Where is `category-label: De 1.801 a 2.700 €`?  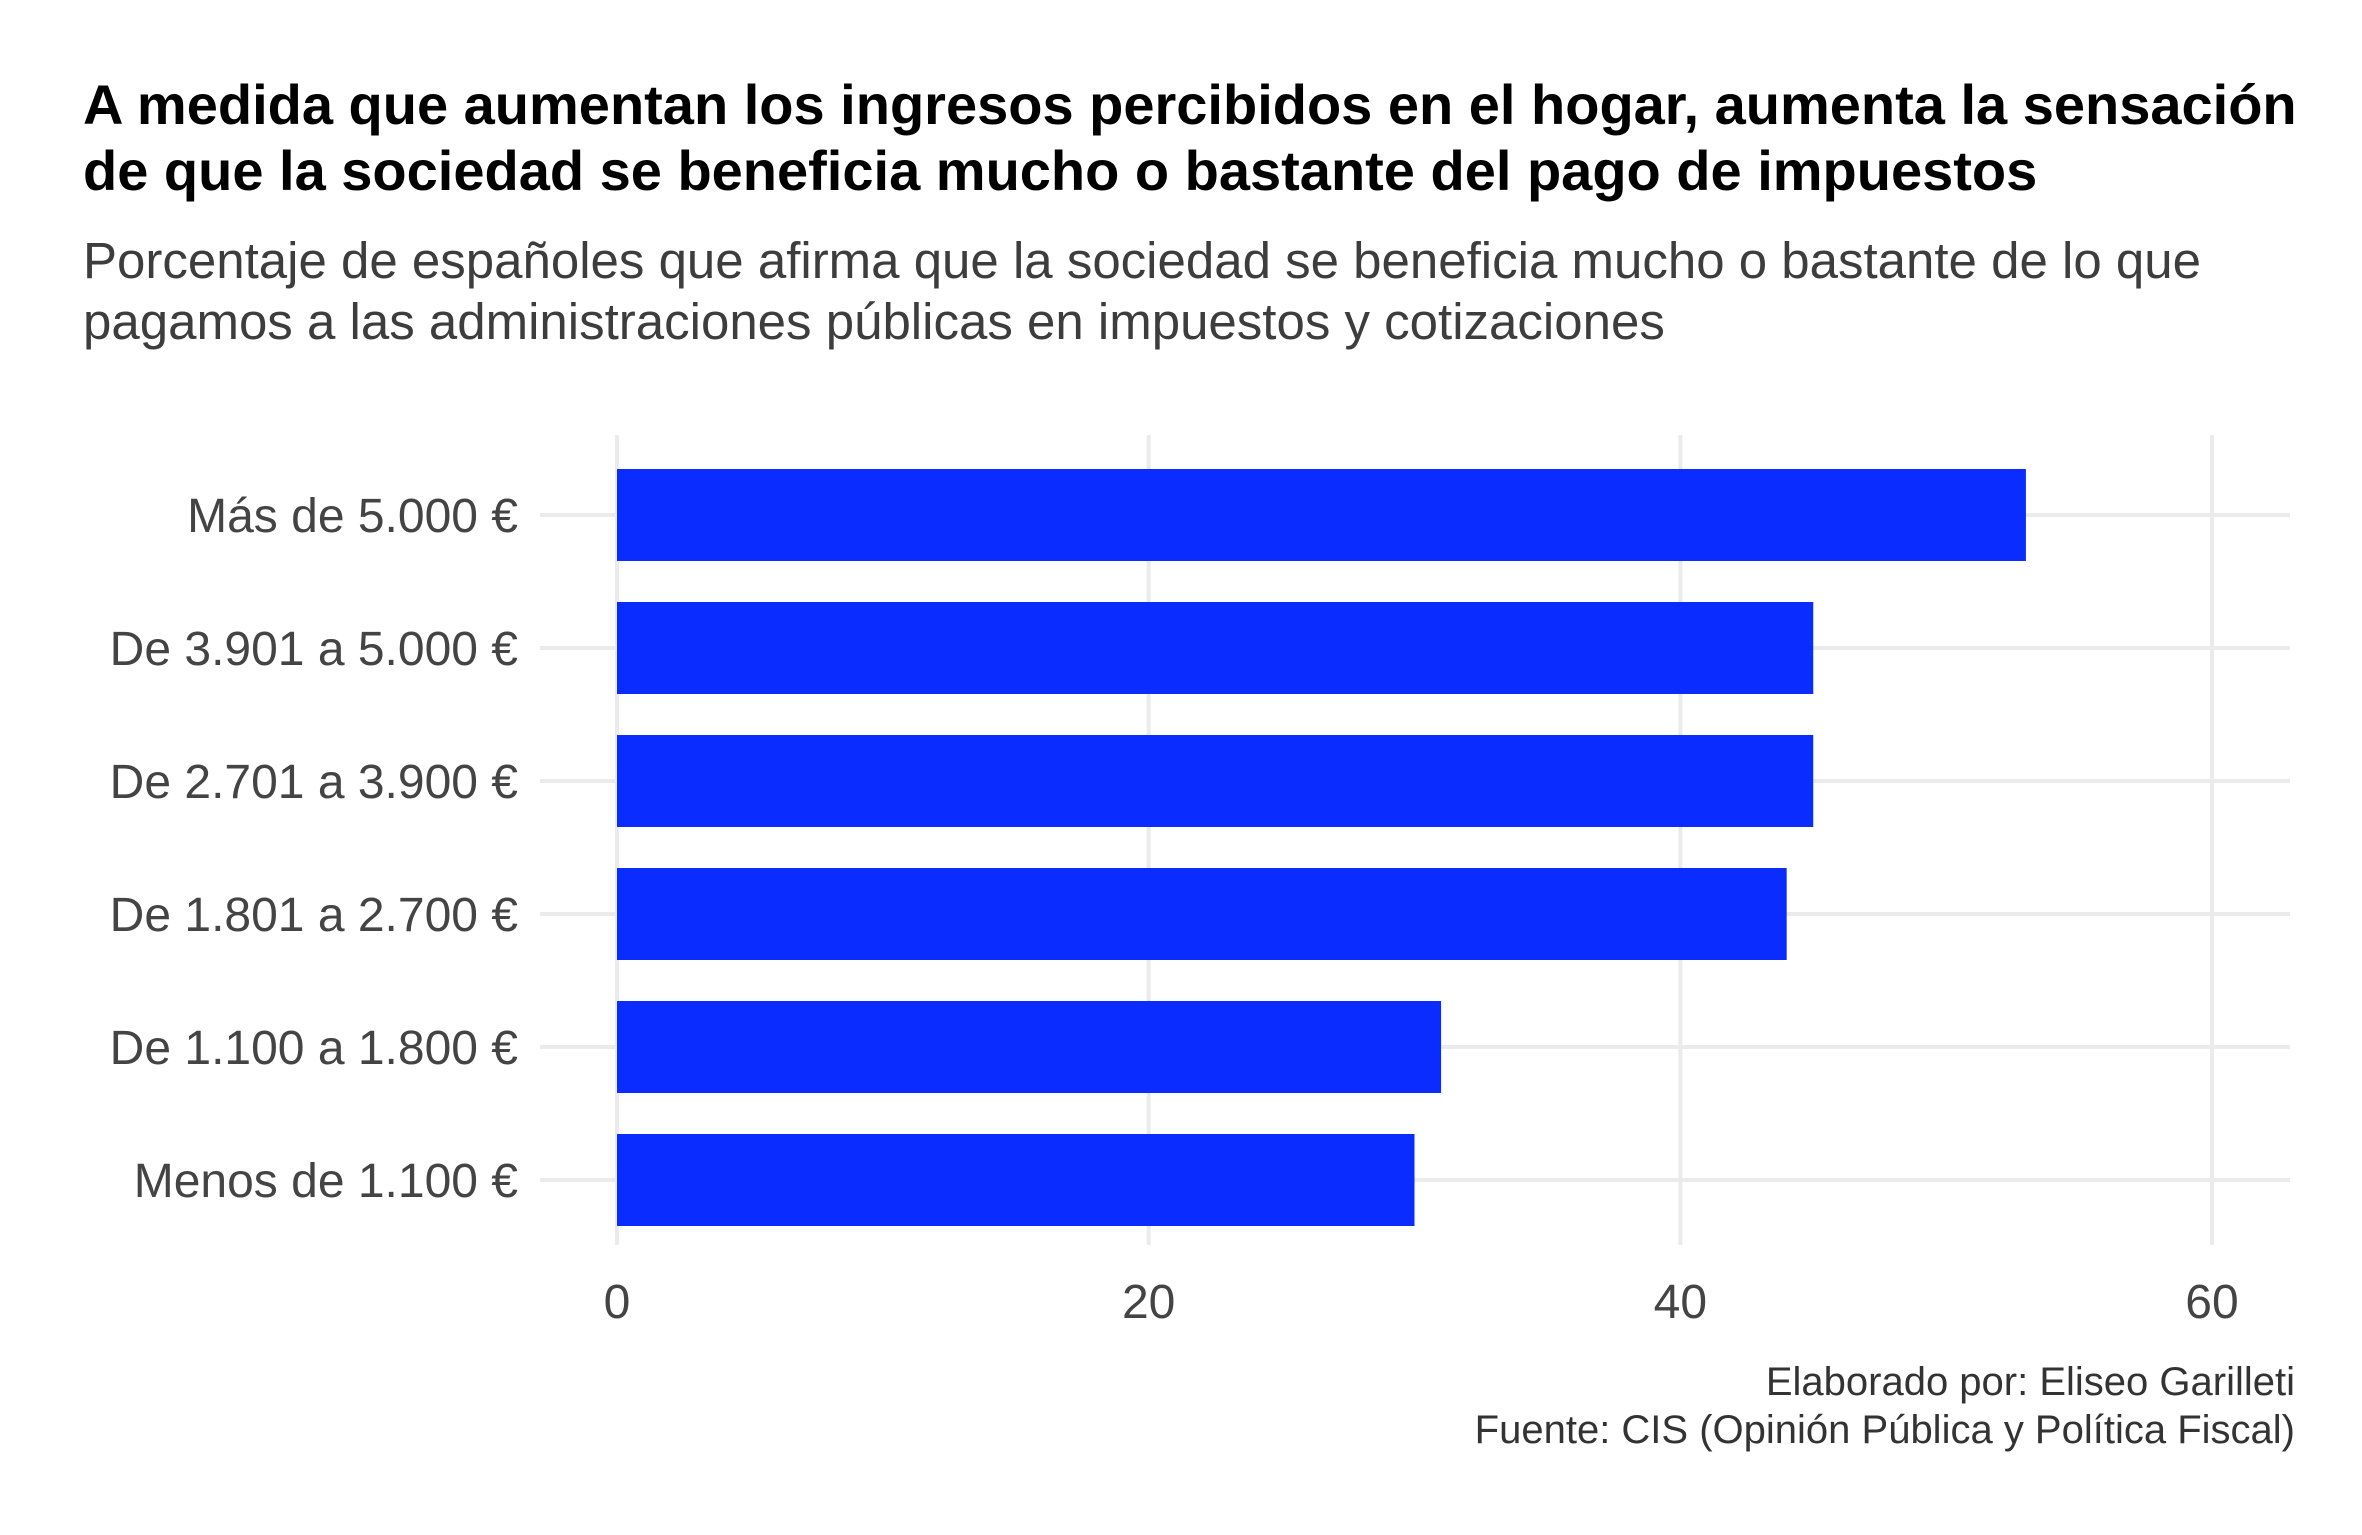 category-label: De 1.801 a 2.700 € is located at coordinates (314, 915).